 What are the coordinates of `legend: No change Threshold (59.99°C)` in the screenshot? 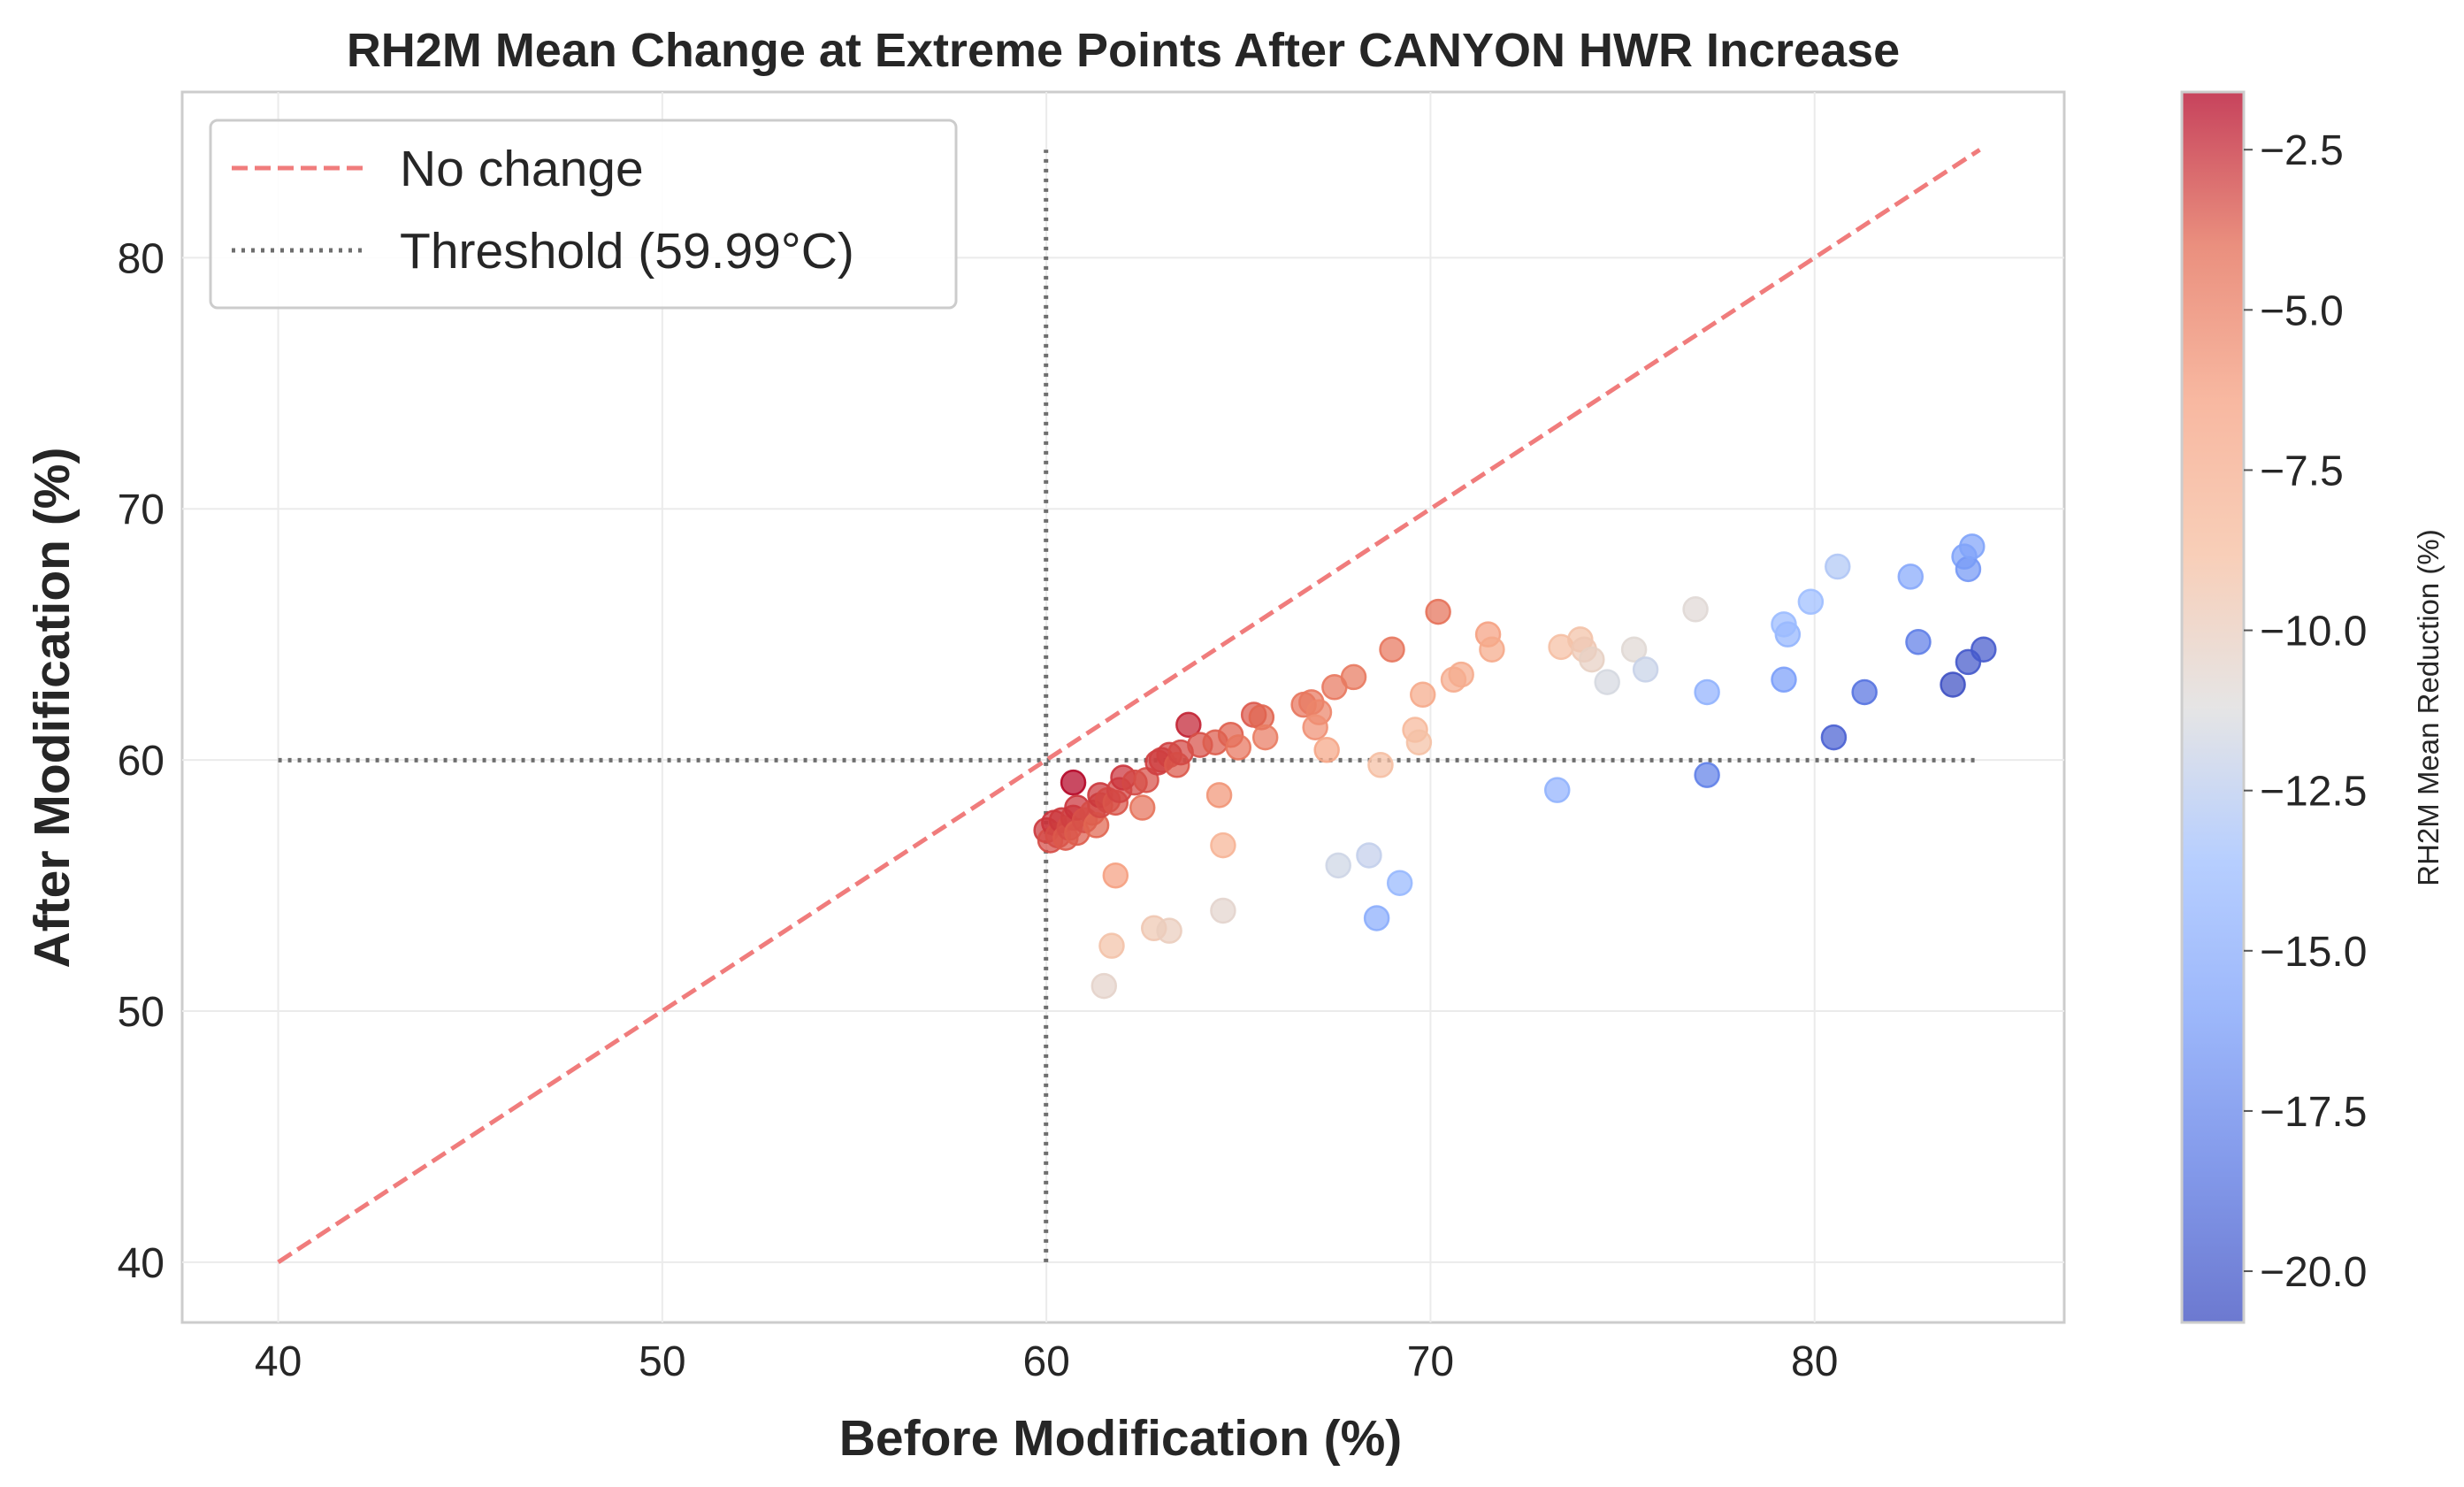 It's located at (583, 214).